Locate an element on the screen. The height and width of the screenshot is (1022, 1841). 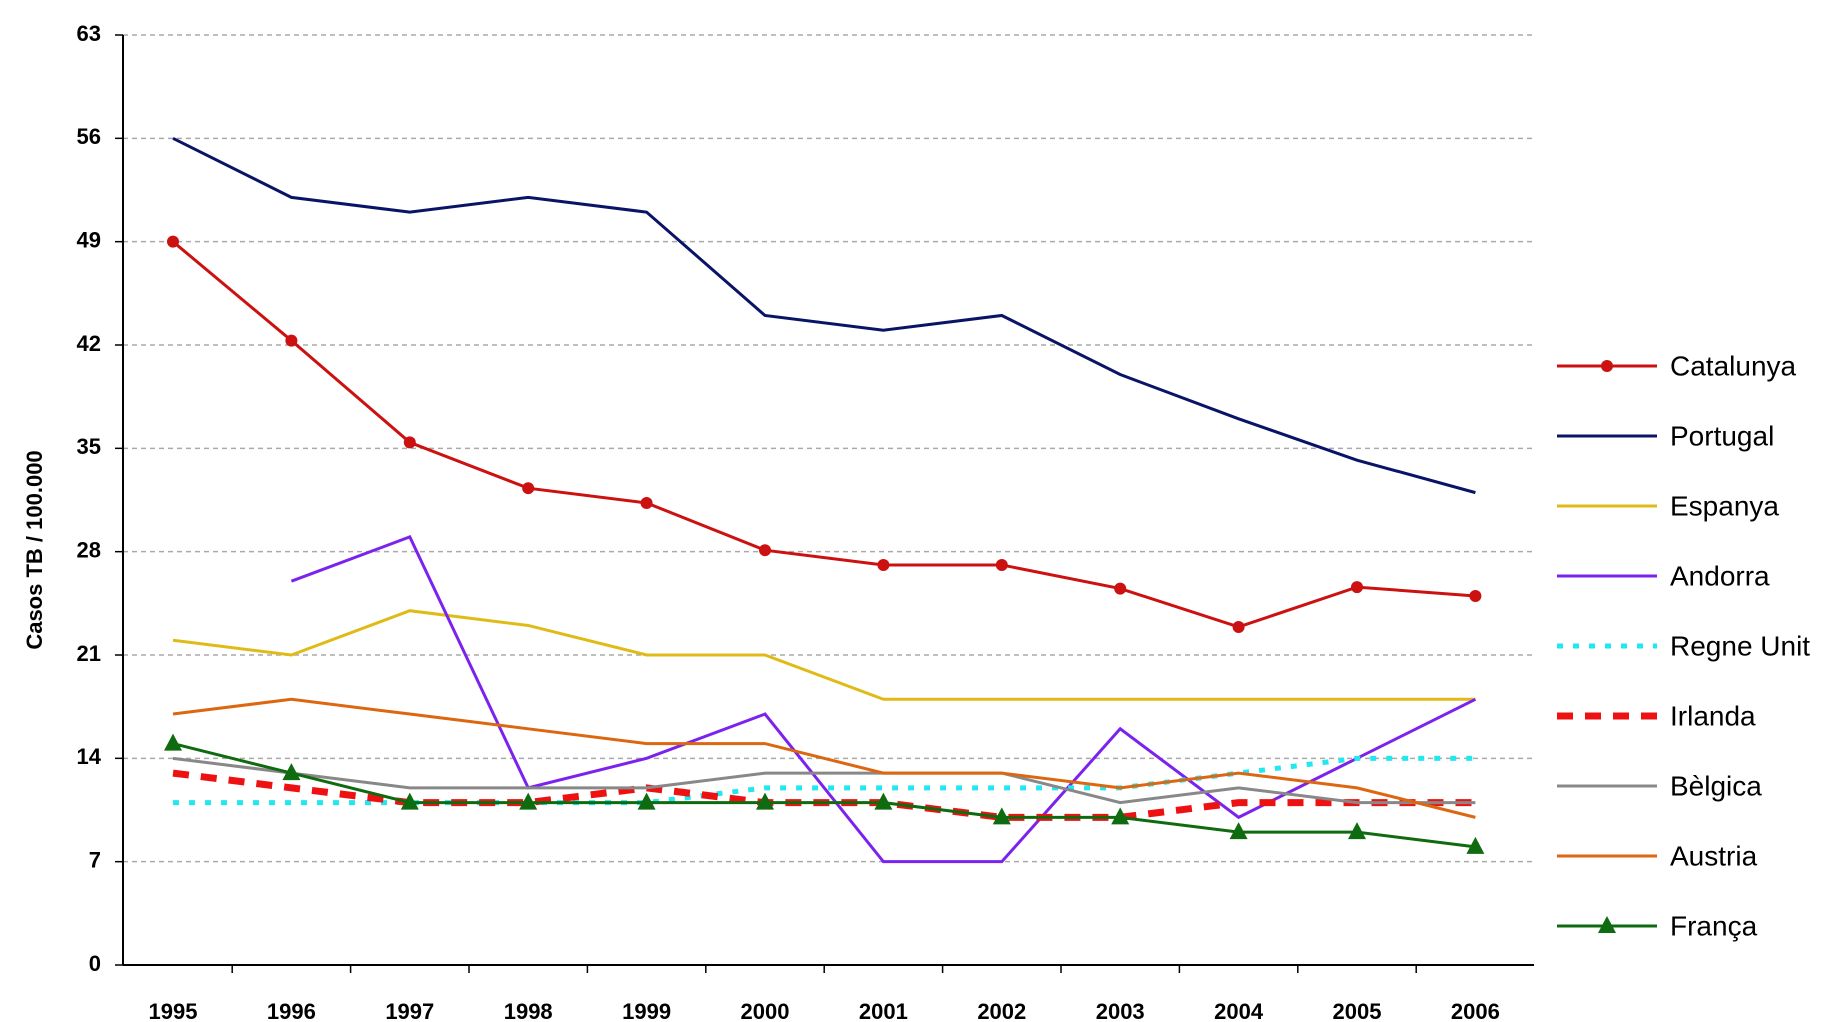
legend-label: Regne Unit is located at coordinates (1740, 645).